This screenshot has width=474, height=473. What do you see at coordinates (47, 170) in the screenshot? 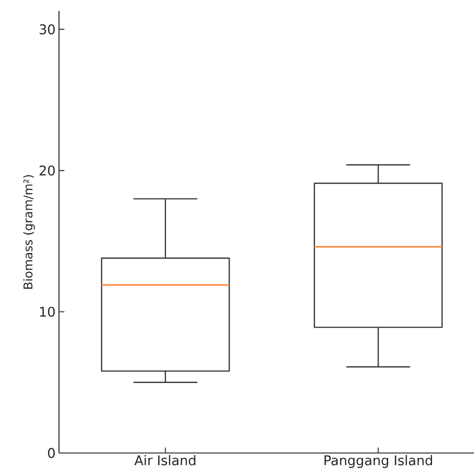
I see `y-tick-label: 20` at bounding box center [47, 170].